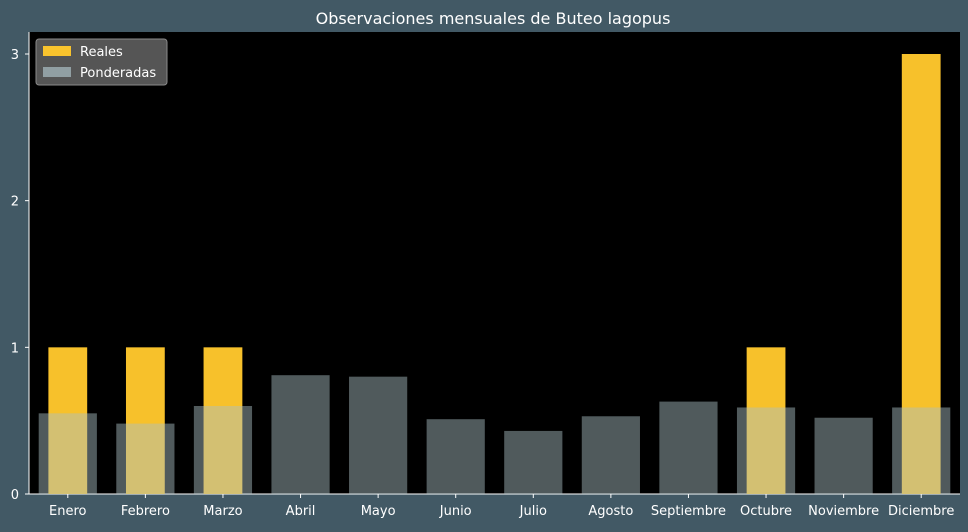  What do you see at coordinates (533, 511) in the screenshot?
I see `x-tick-label: Julio` at bounding box center [533, 511].